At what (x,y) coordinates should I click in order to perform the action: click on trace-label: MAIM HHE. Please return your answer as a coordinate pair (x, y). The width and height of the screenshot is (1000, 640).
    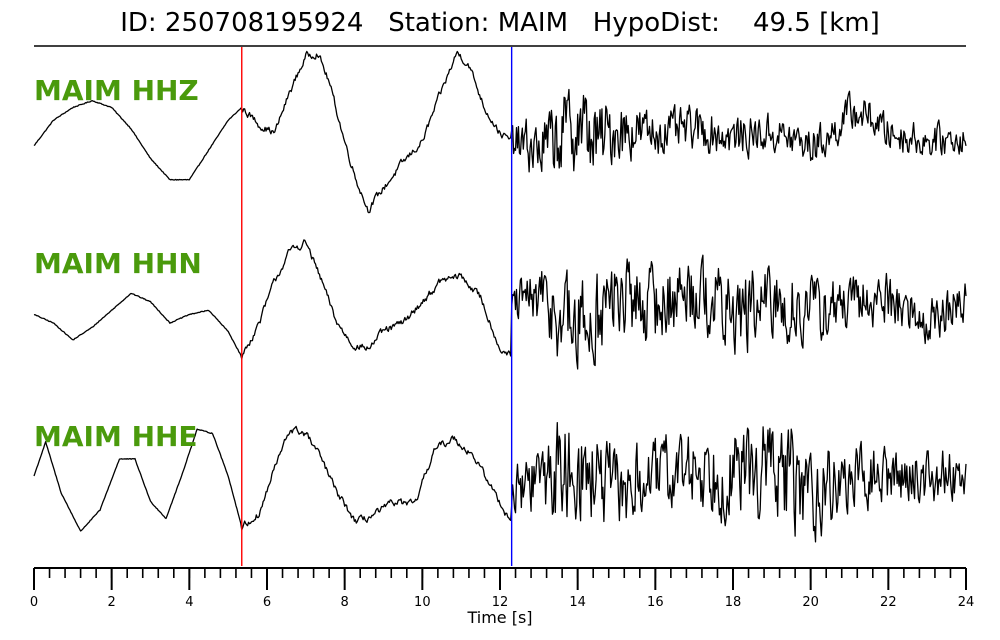
    Looking at the image, I should click on (116, 436).